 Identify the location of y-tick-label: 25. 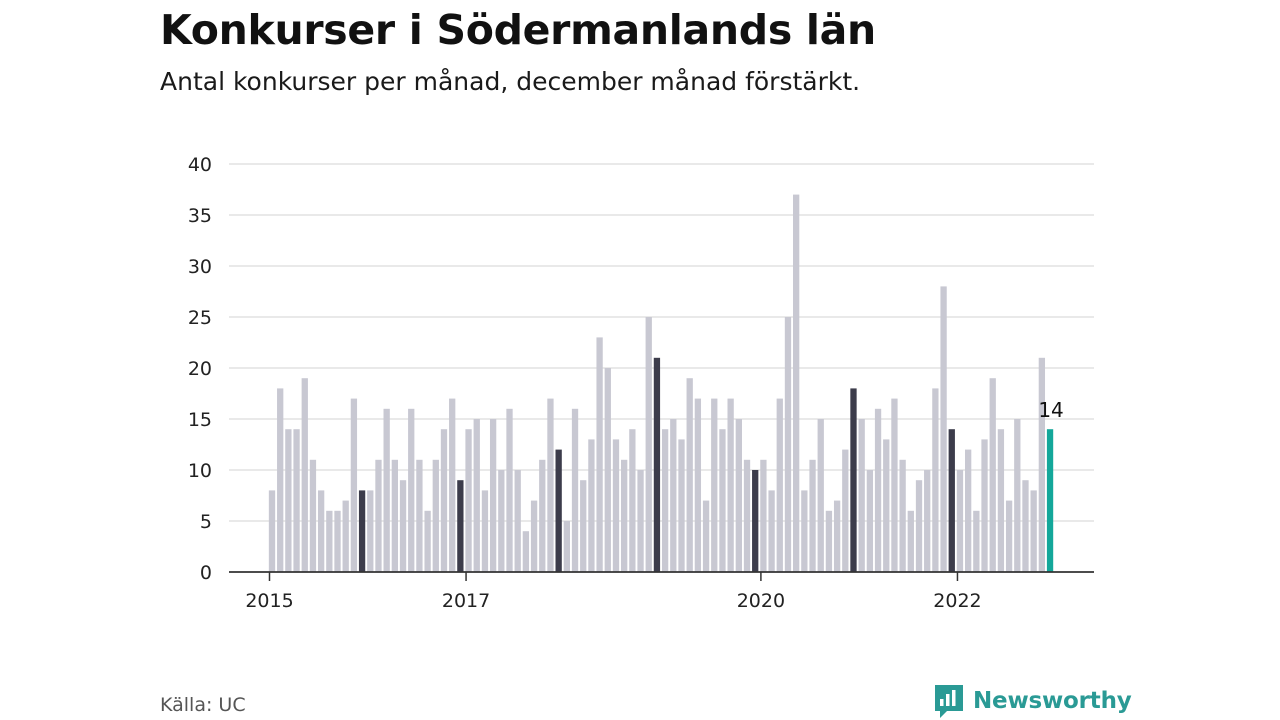
(200, 318).